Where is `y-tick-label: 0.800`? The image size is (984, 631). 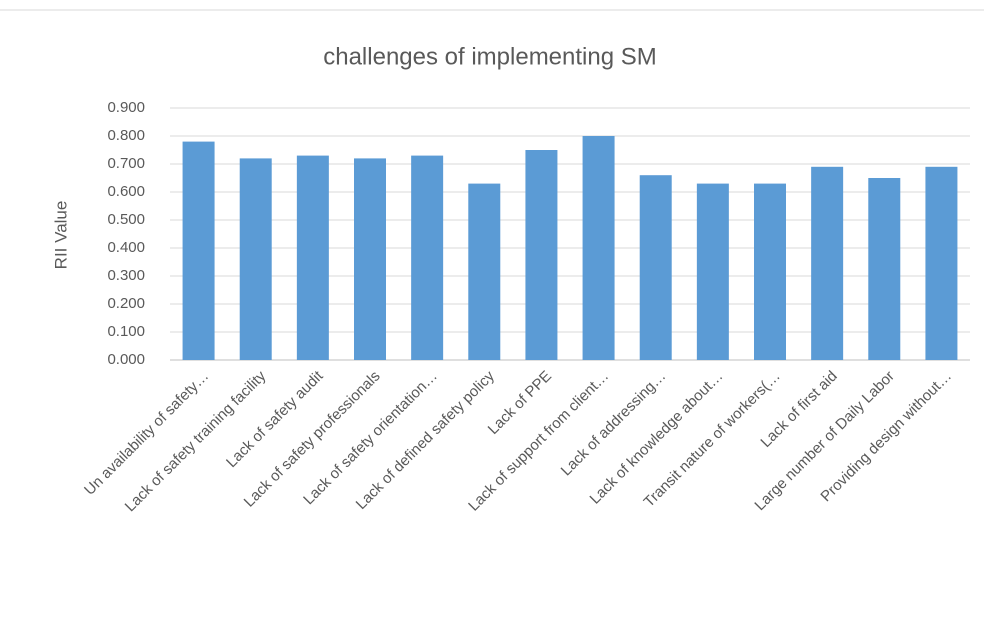 y-tick-label: 0.800 is located at coordinates (126, 135).